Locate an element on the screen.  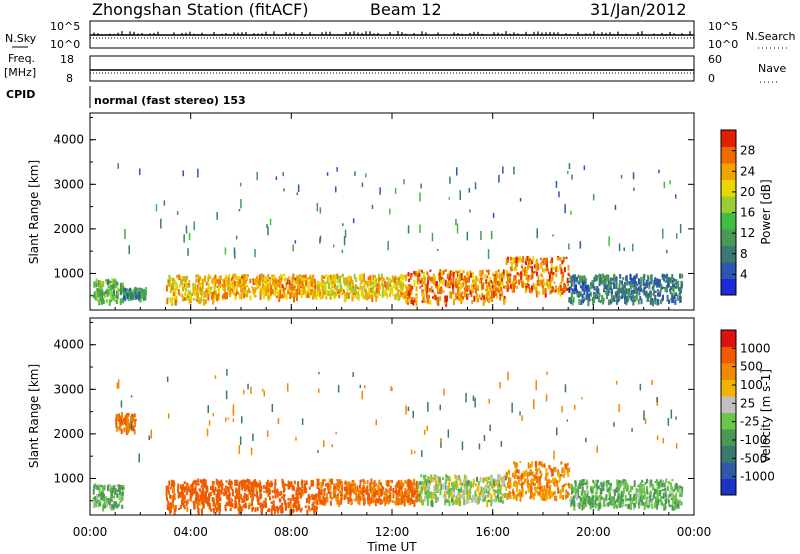
y-tick-label: 4000 is located at coordinates (68, 140).